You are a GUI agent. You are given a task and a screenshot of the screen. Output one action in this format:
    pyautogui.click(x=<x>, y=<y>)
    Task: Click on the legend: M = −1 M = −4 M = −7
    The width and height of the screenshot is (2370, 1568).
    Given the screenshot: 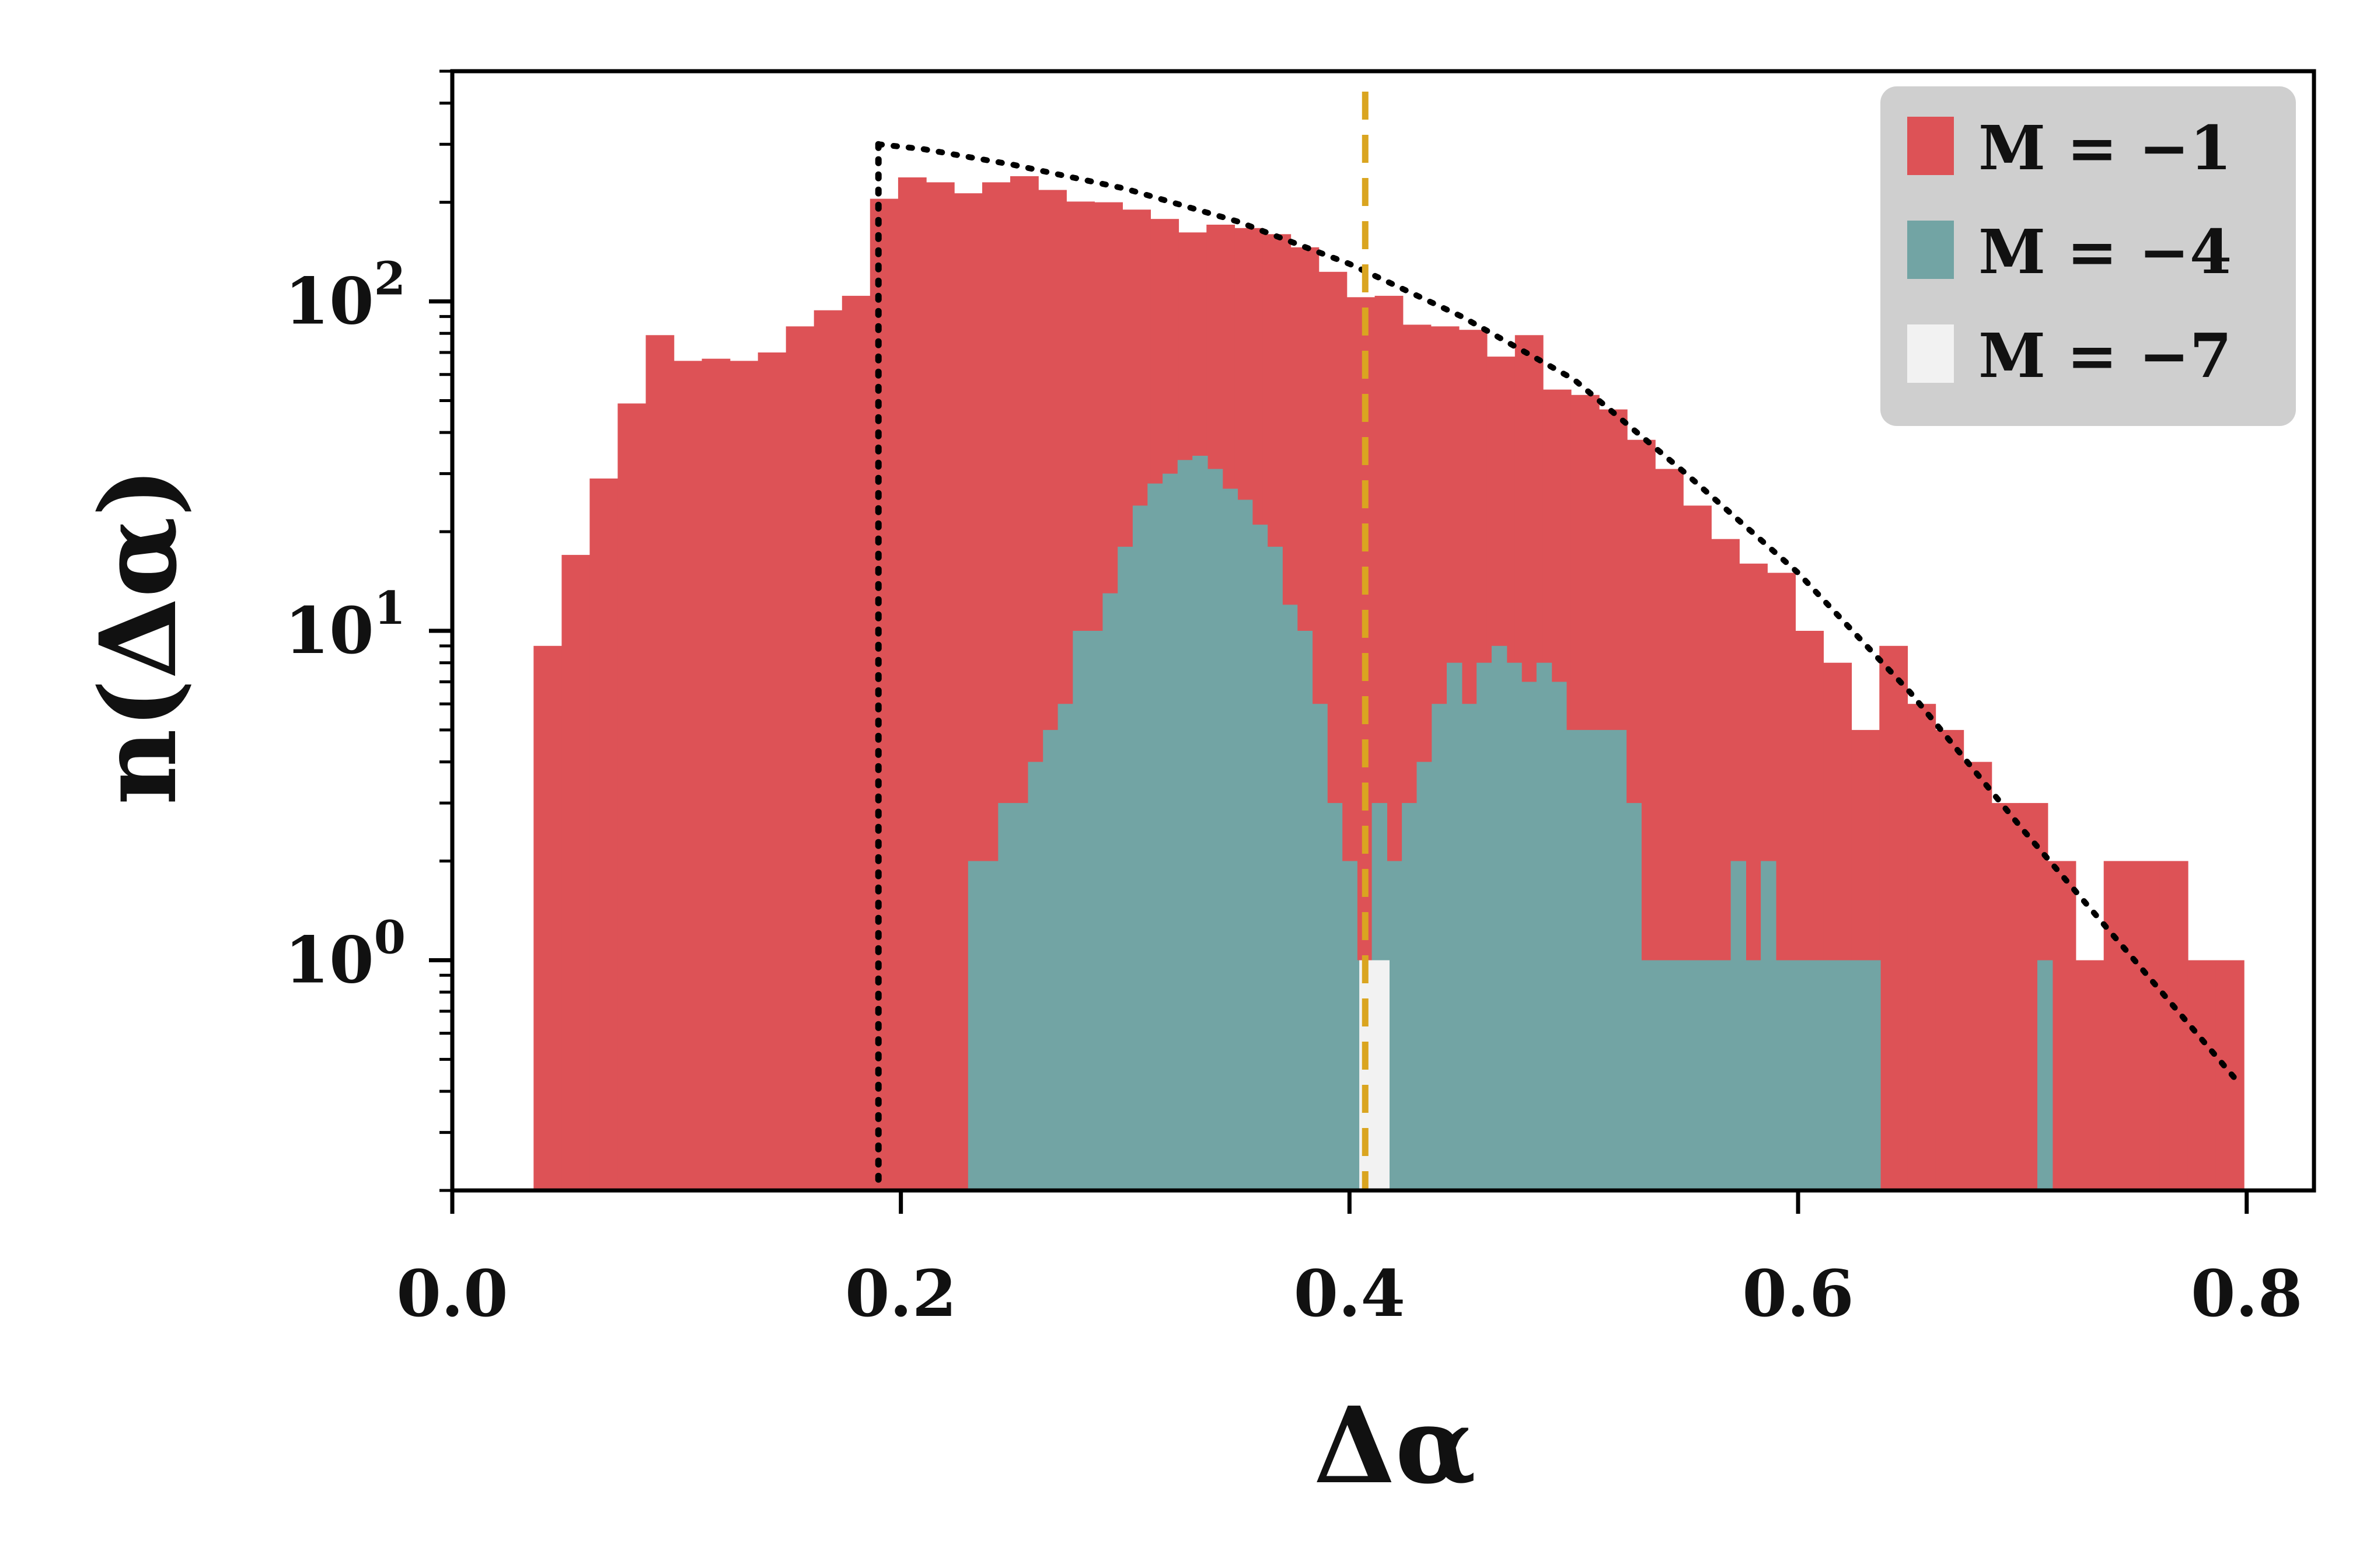 What is the action you would take?
    pyautogui.click(x=2088, y=256)
    